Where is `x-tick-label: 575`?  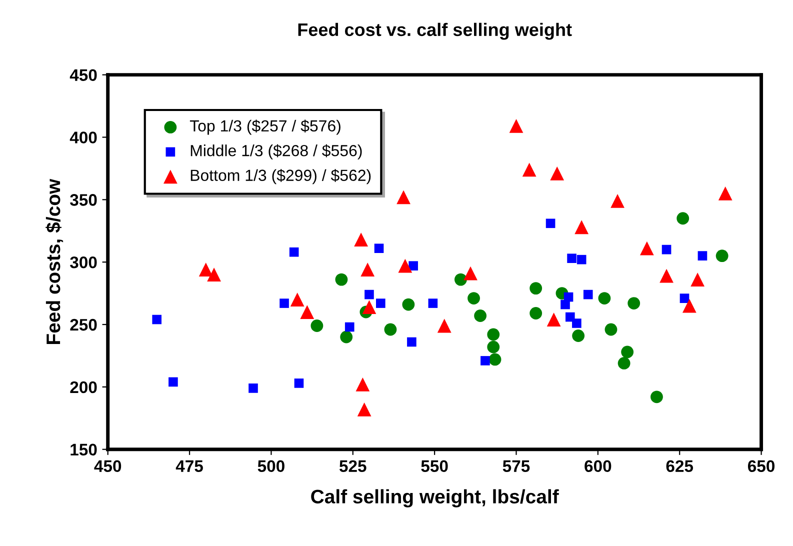 x-tick-label: 575 is located at coordinates (516, 466).